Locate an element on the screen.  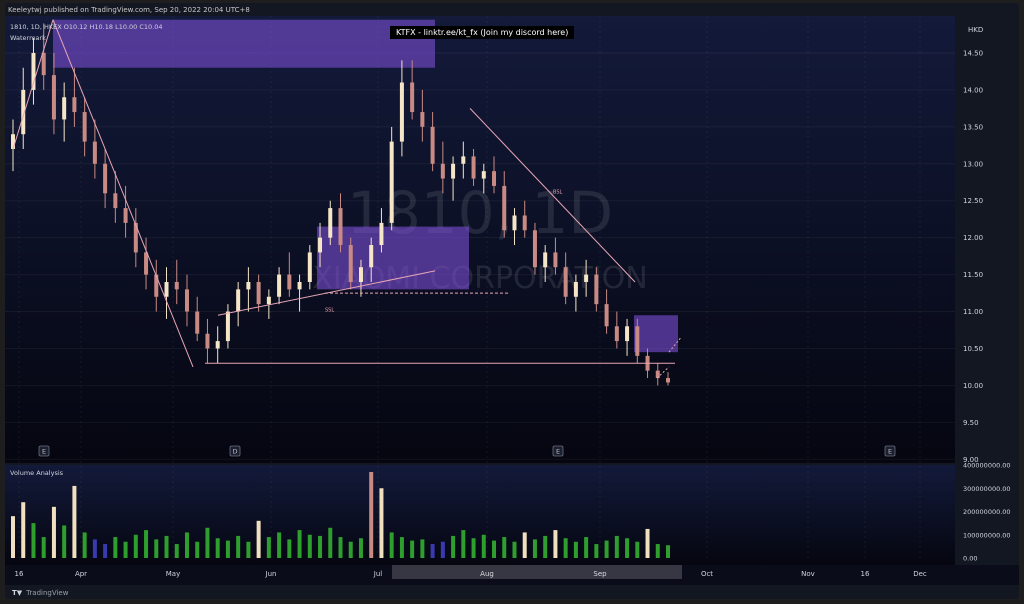
price-tick-label: 13.00 is located at coordinates (973, 164).